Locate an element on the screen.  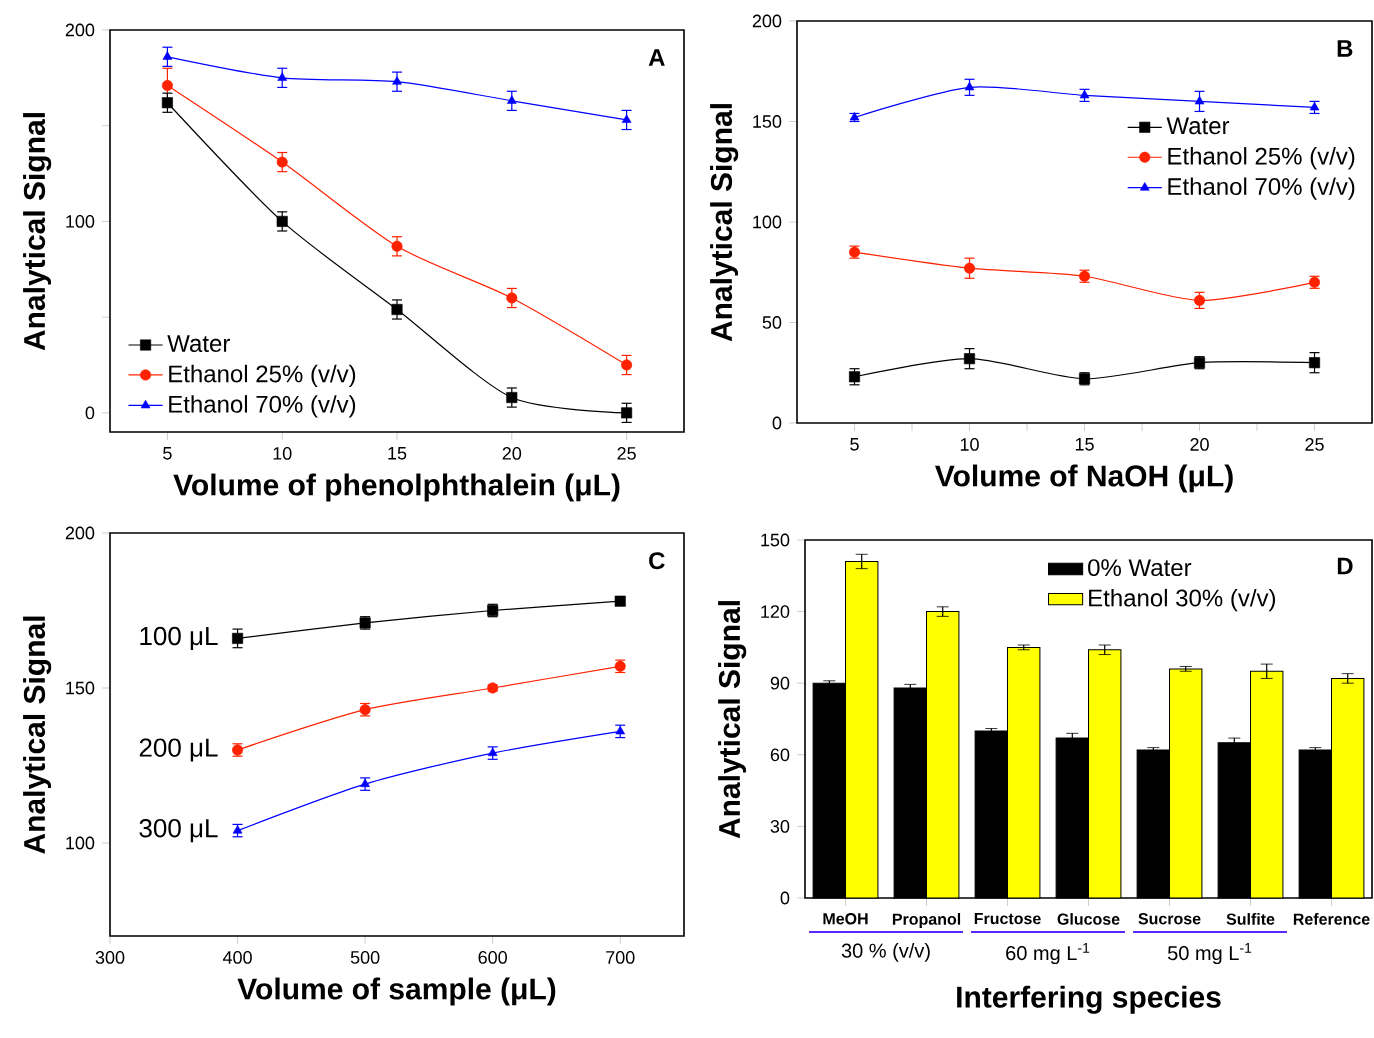
x-tick-label: Fructose is located at coordinates (1007, 919).